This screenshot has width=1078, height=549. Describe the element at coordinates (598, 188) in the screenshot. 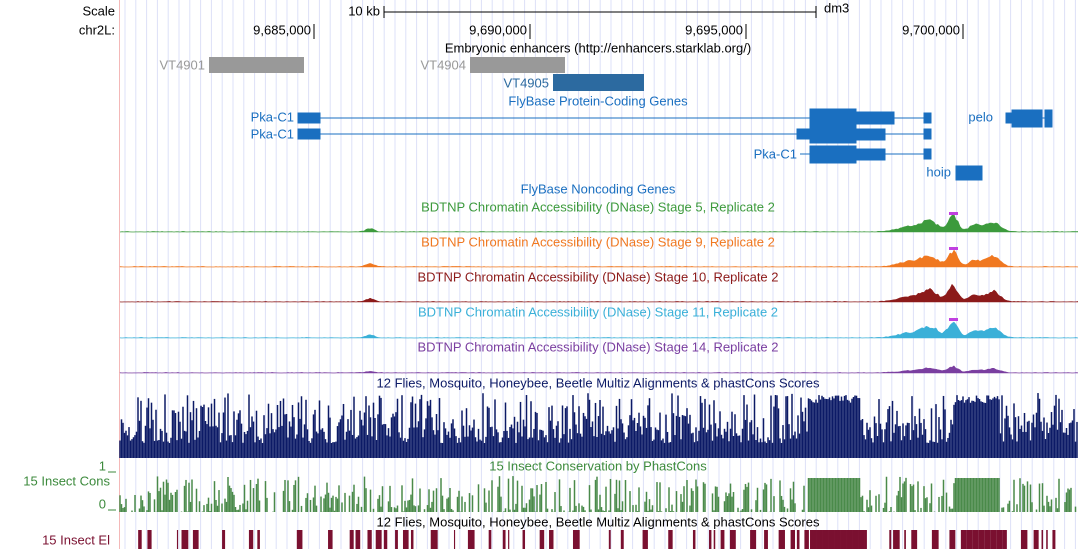

I see `track-title: FlyBase Noncoding Genes` at that location.